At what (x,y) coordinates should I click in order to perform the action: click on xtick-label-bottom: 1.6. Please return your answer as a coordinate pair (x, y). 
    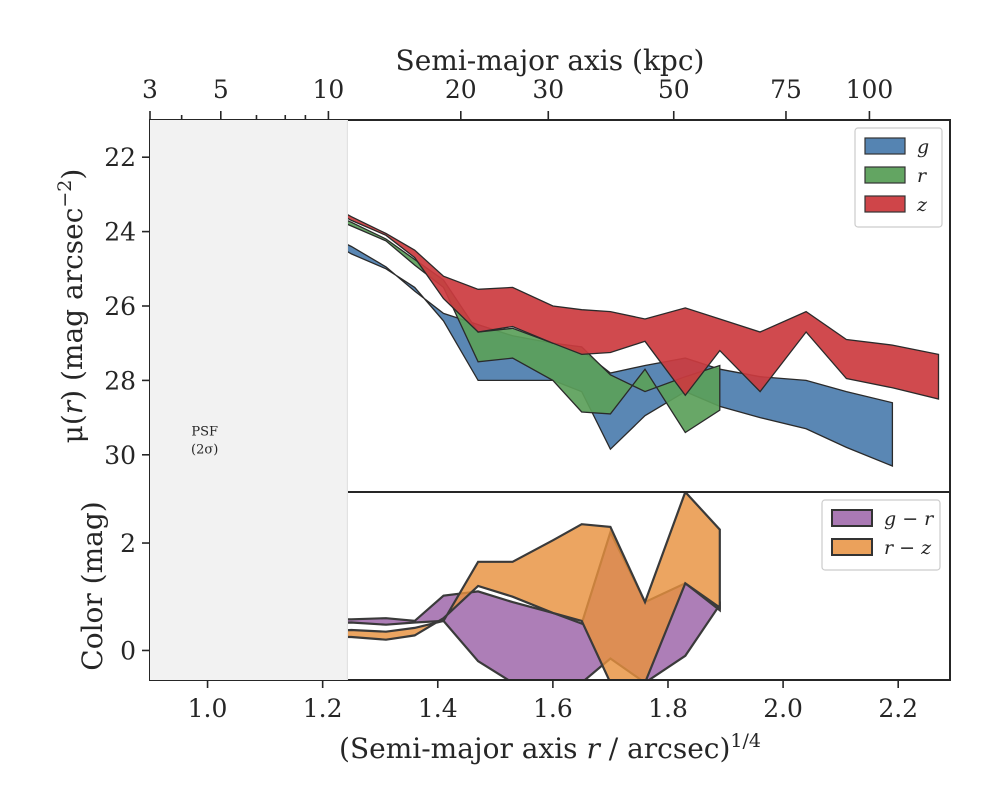
    Looking at the image, I should click on (553, 708).